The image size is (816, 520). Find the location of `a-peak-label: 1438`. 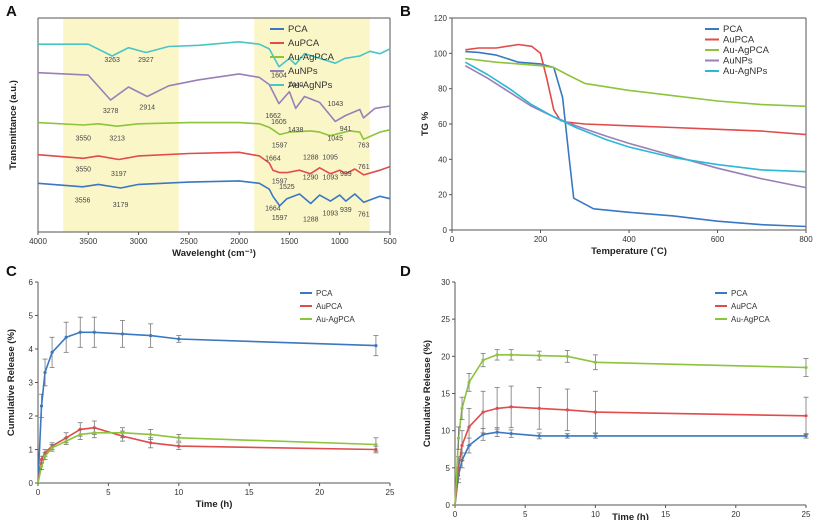

a-peak-label: 1438 is located at coordinates (296, 130).